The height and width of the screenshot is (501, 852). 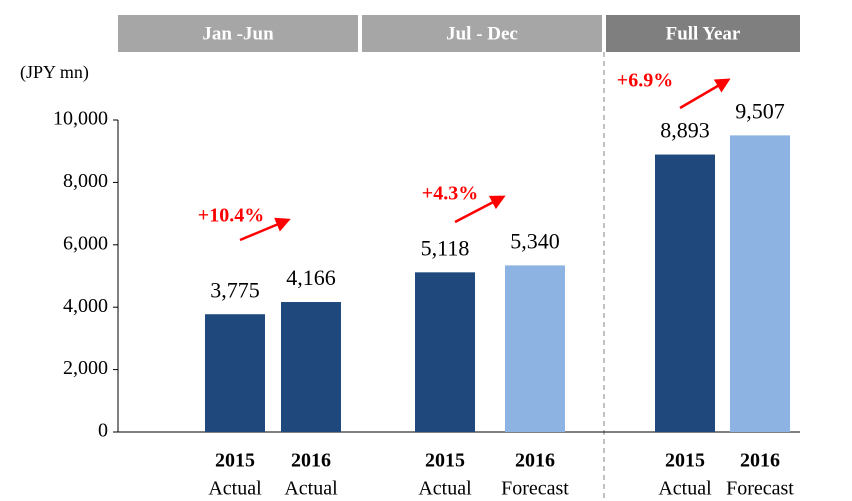 I want to click on y-tick-label: 10,000, so click(x=80, y=119).